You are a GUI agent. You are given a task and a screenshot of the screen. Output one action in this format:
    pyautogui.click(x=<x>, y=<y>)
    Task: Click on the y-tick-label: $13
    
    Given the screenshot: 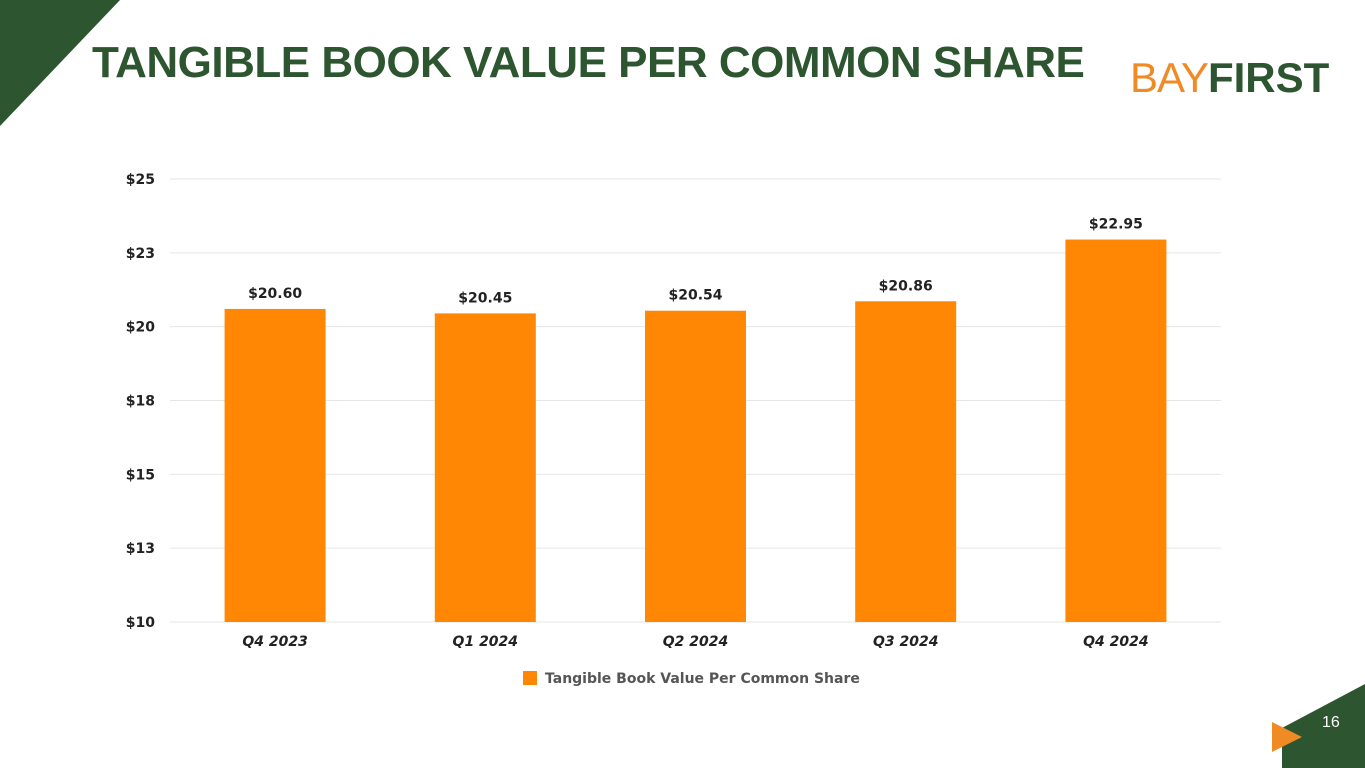 What is the action you would take?
    pyautogui.click(x=140, y=549)
    